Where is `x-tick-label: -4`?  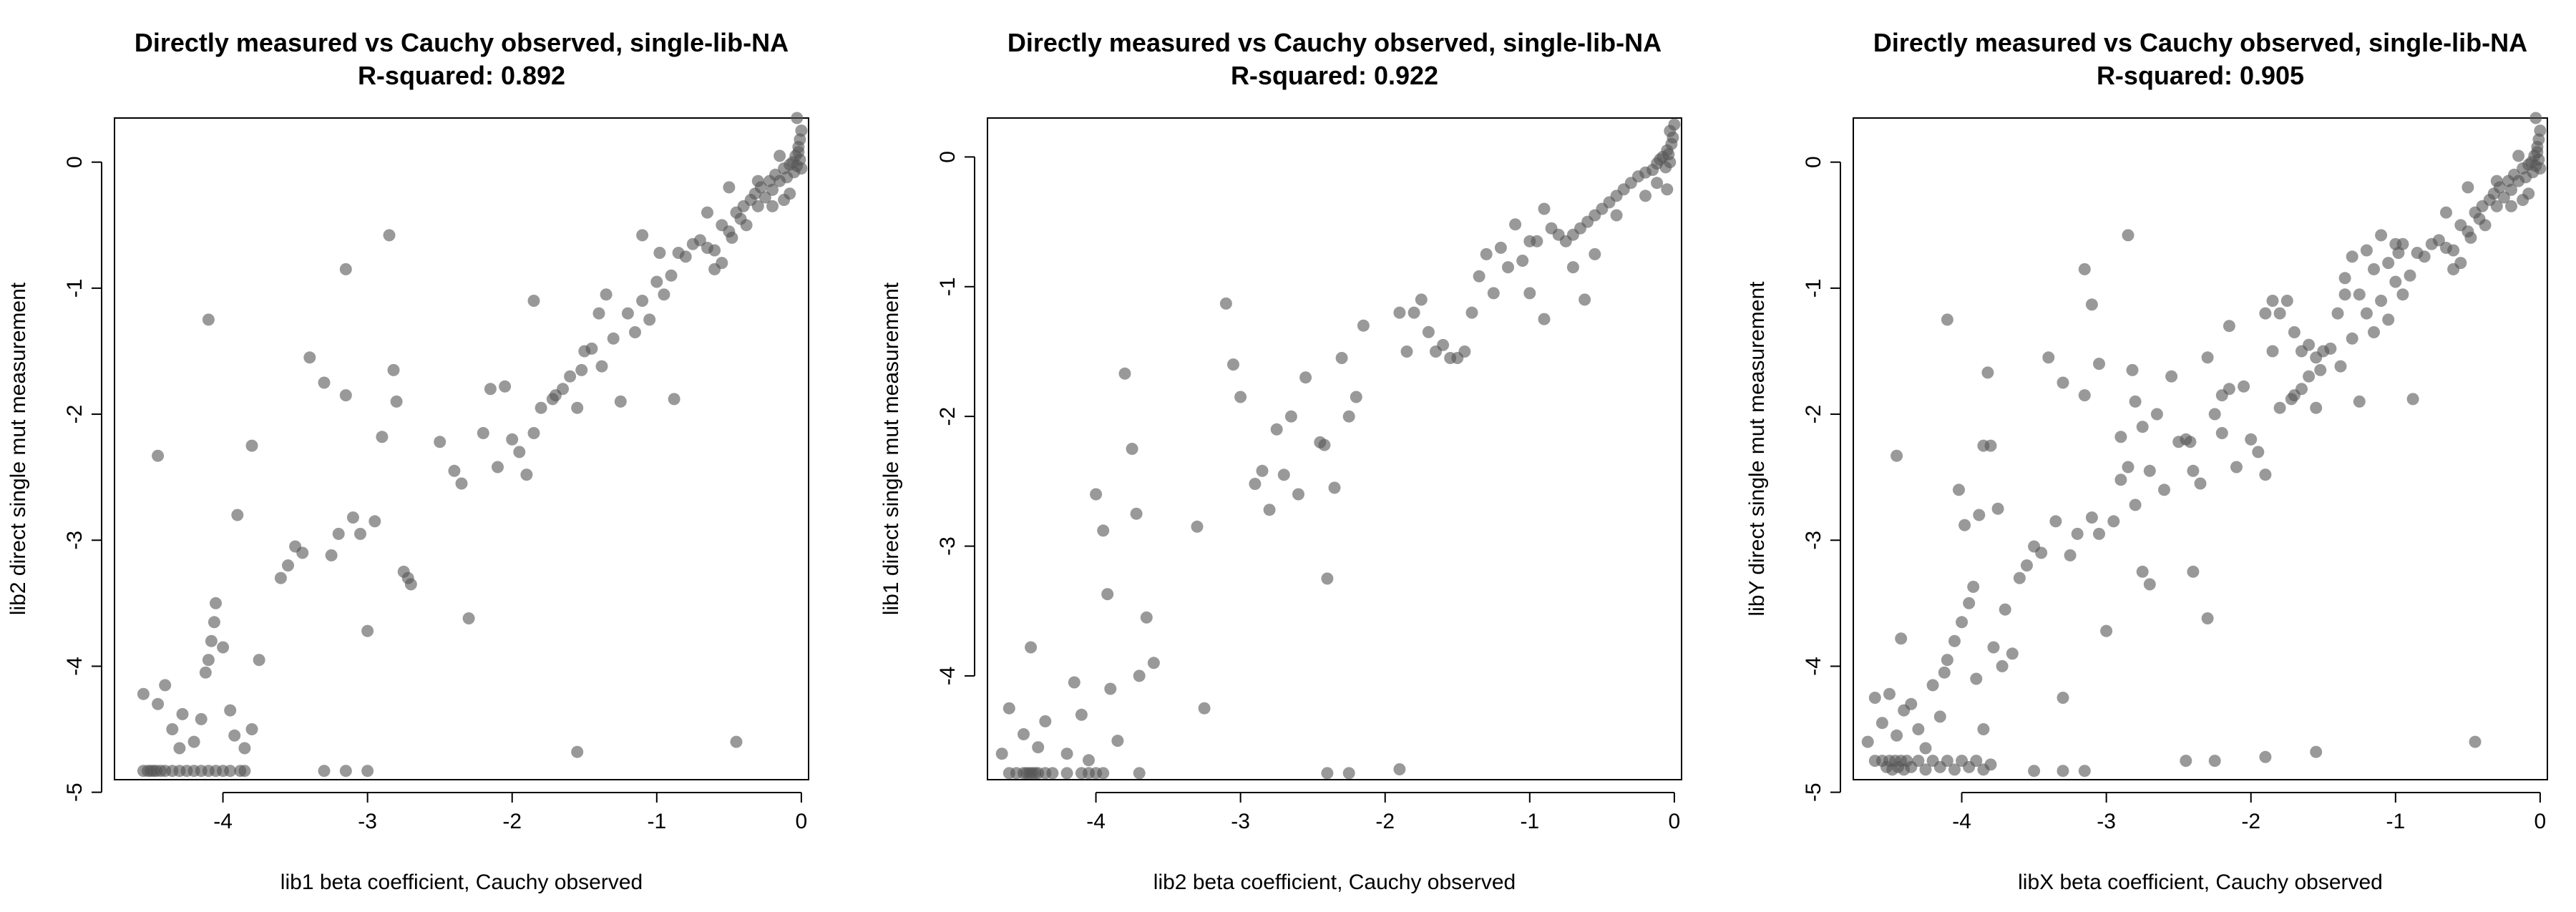
x-tick-label: -4 is located at coordinates (1961, 822).